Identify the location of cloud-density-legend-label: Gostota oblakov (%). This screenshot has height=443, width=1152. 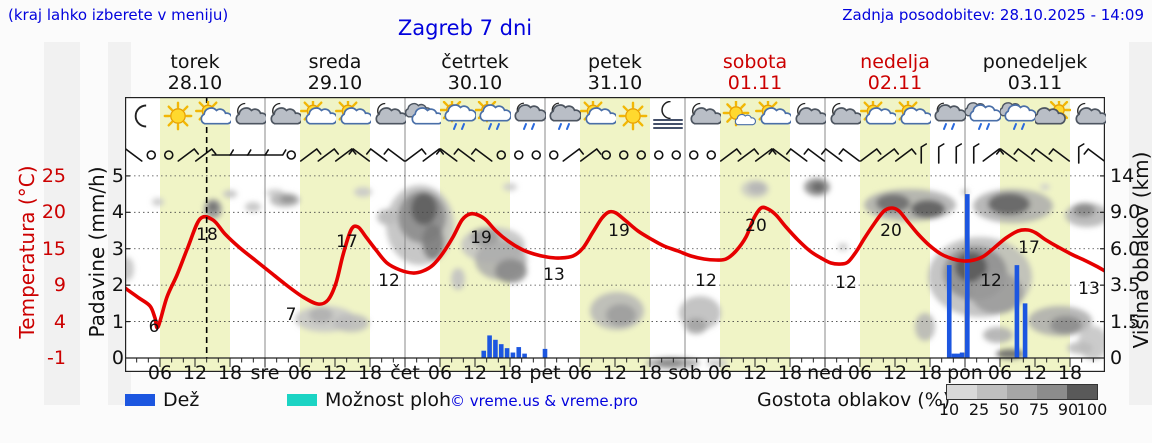
(854, 400).